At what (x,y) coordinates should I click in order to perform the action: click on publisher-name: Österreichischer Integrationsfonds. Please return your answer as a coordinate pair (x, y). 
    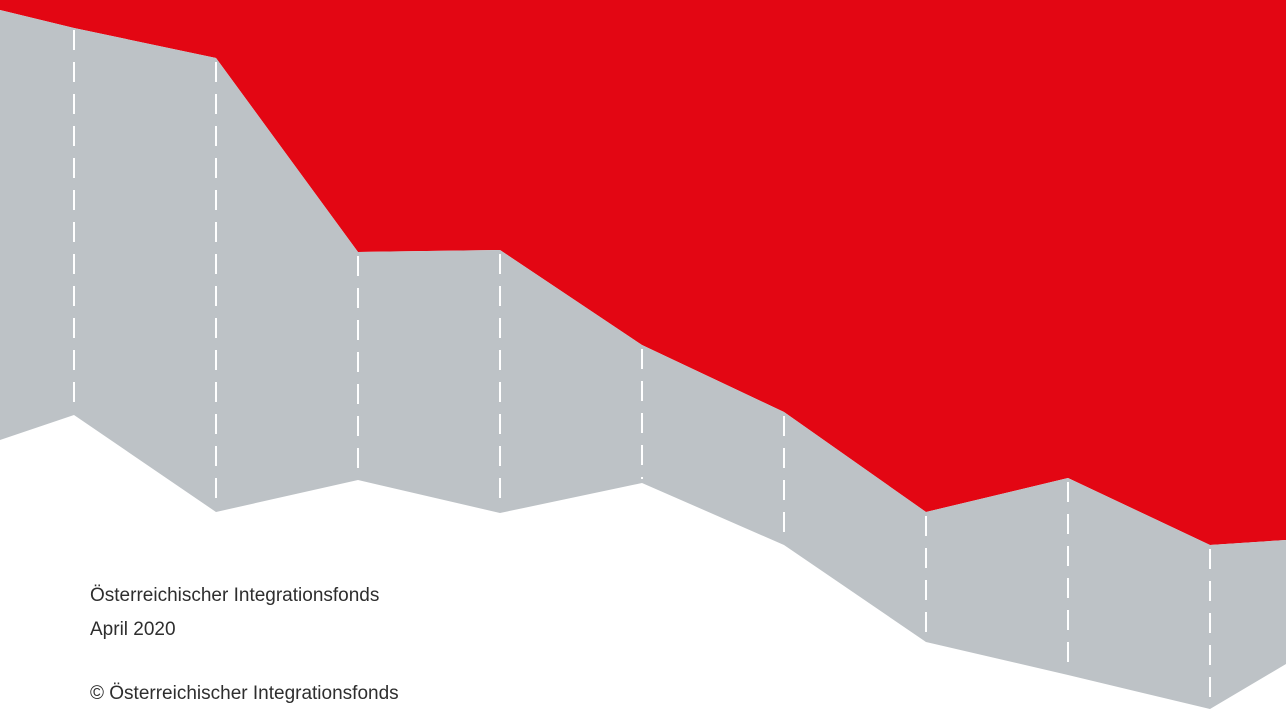
    Looking at the image, I should click on (235, 595).